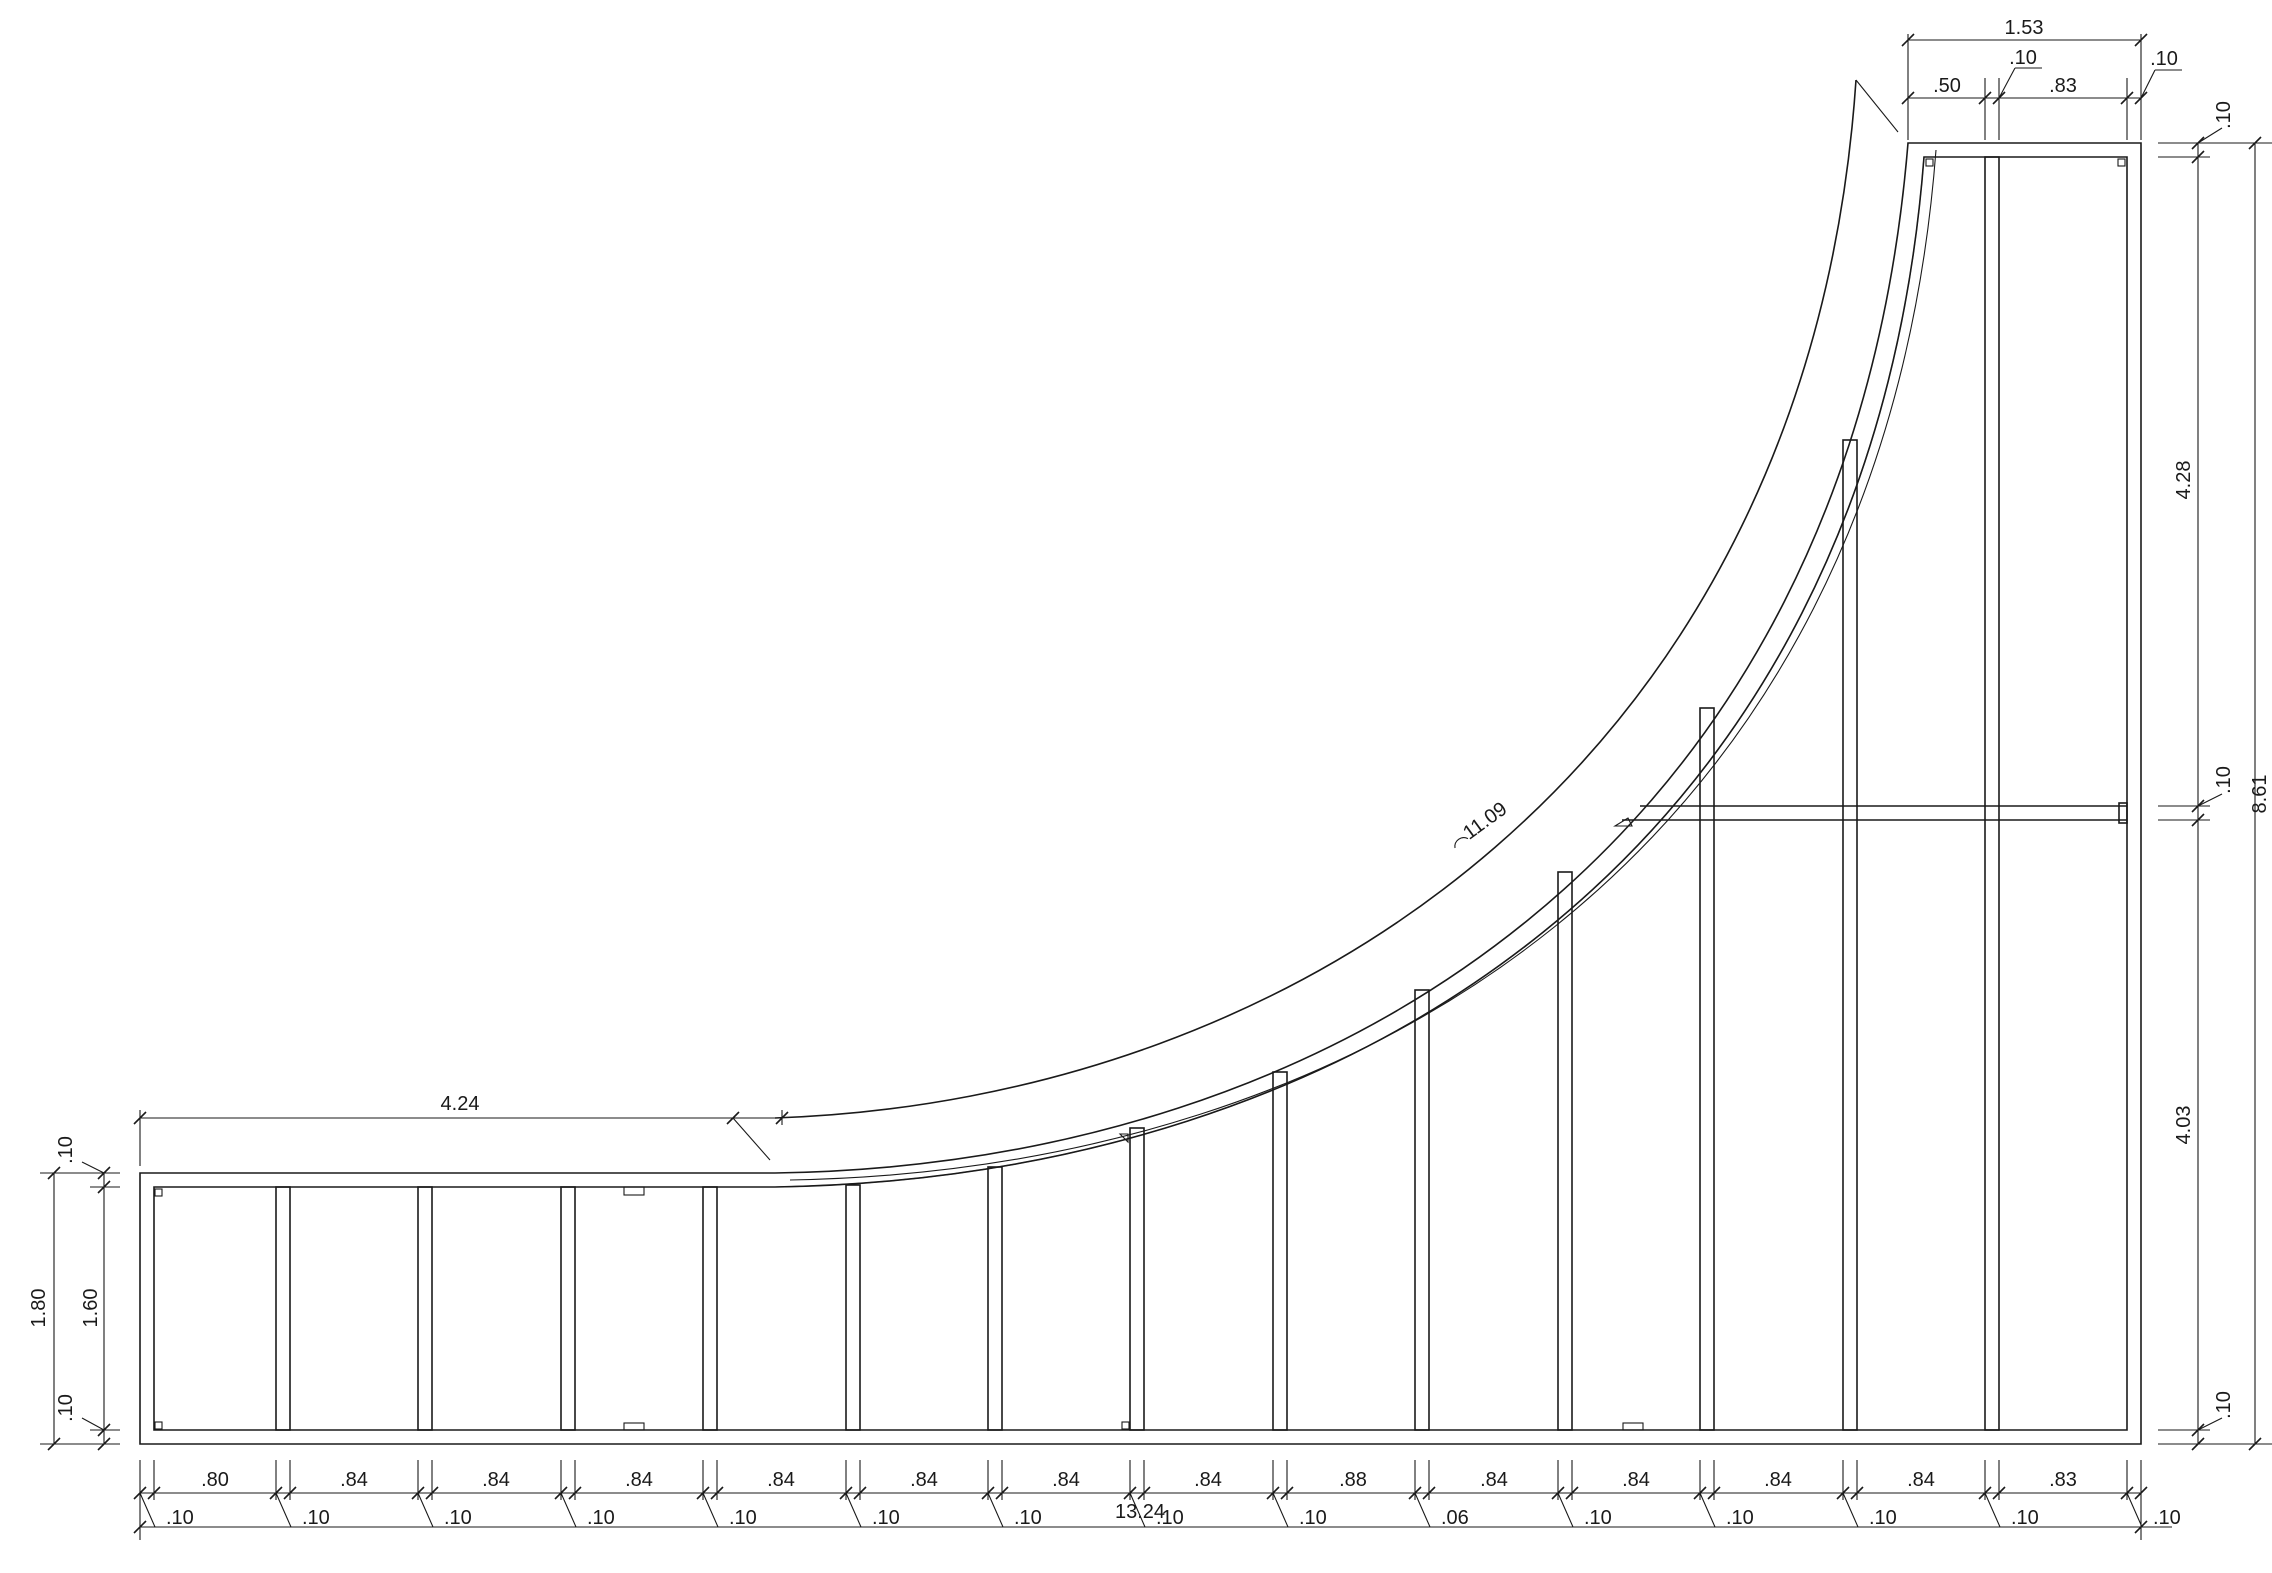  I want to click on dim-arc-length: 11.09, so click(1485, 821).